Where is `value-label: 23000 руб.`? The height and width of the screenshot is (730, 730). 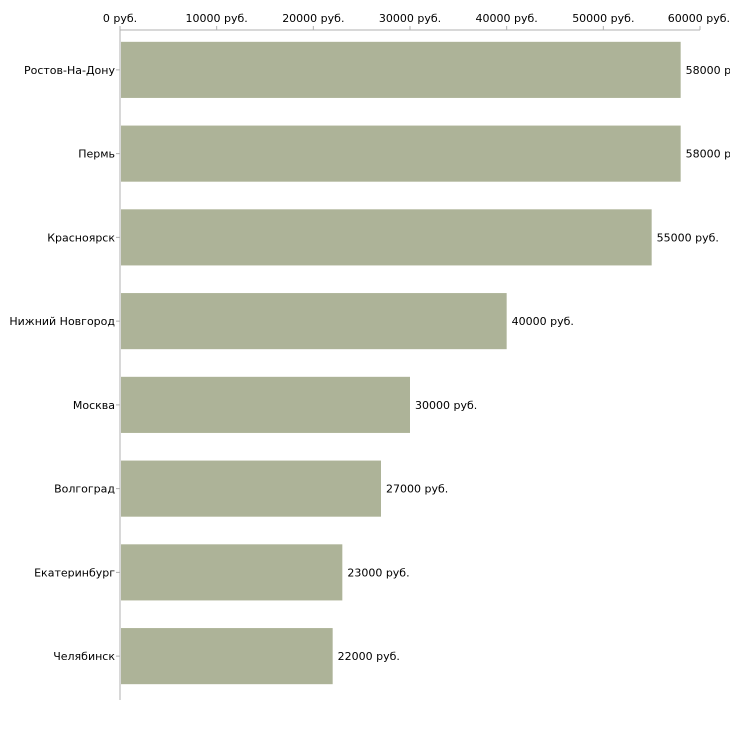 value-label: 23000 руб. is located at coordinates (378, 572).